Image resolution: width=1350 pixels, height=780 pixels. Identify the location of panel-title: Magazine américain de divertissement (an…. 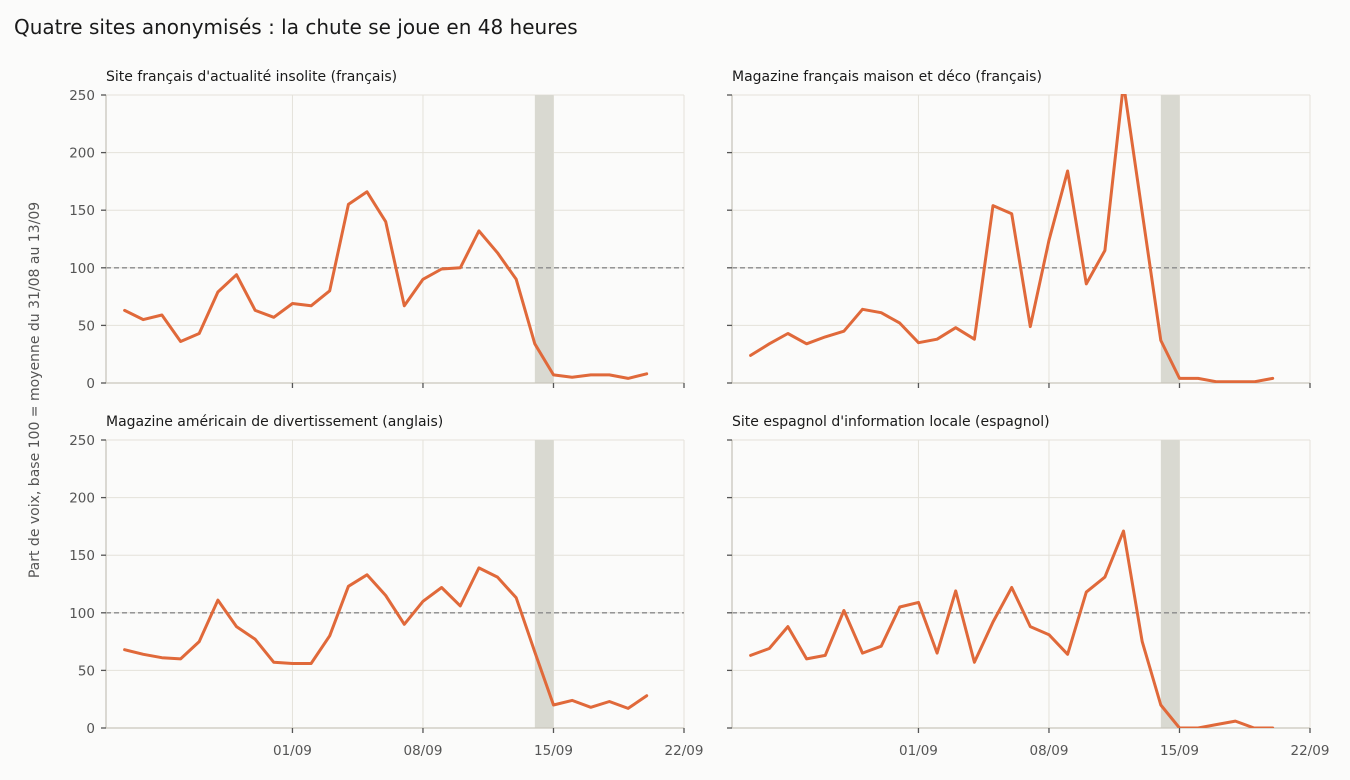
(274, 422).